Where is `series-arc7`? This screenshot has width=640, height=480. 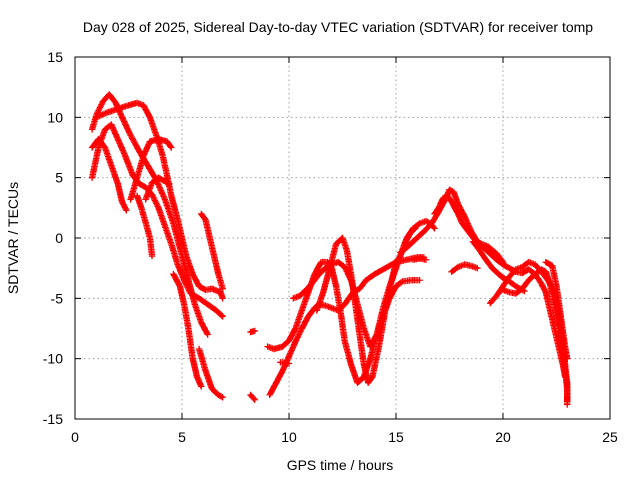 series-arc7 is located at coordinates (157, 188).